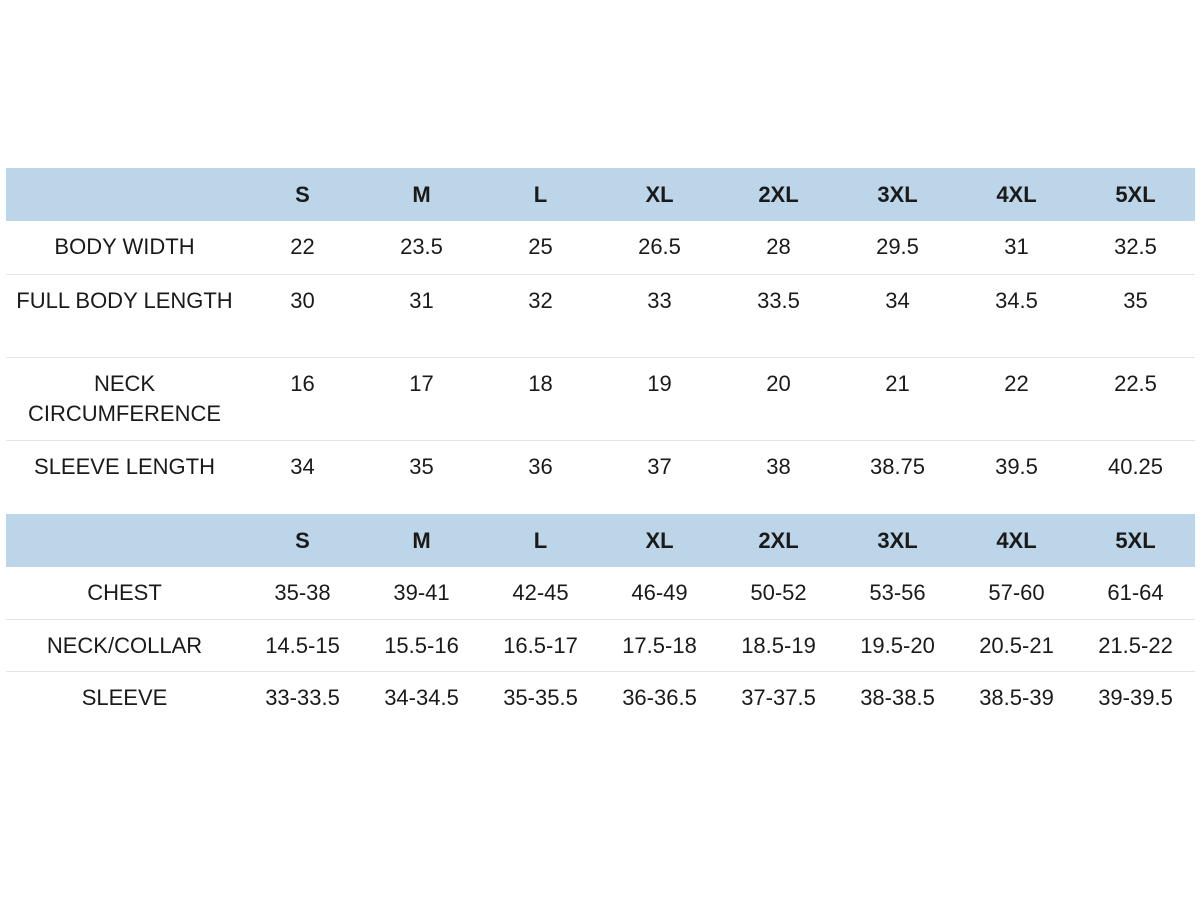  Describe the element at coordinates (124, 645) in the screenshot. I see `row-label: NECK/COLLAR` at that location.